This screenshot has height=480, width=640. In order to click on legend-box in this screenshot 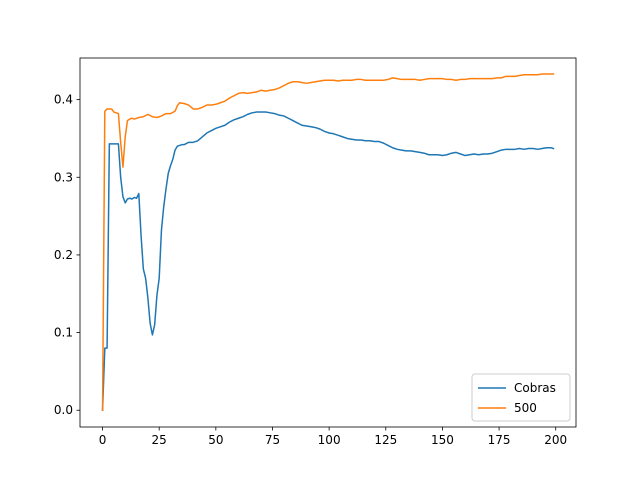, I will do `click(521, 397)`.